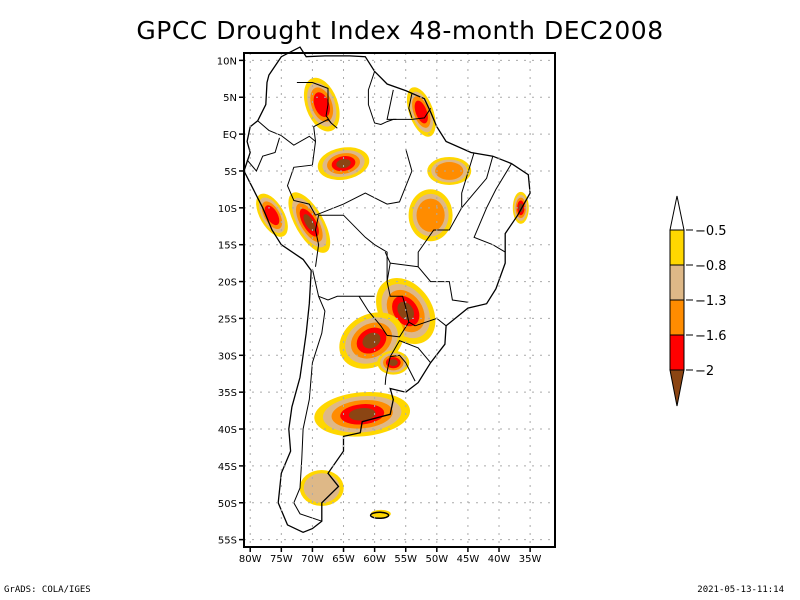 Image resolution: width=800 pixels, height=600 pixels. Describe the element at coordinates (227, 209) in the screenshot. I see `lat-tick-label: 10S` at that location.